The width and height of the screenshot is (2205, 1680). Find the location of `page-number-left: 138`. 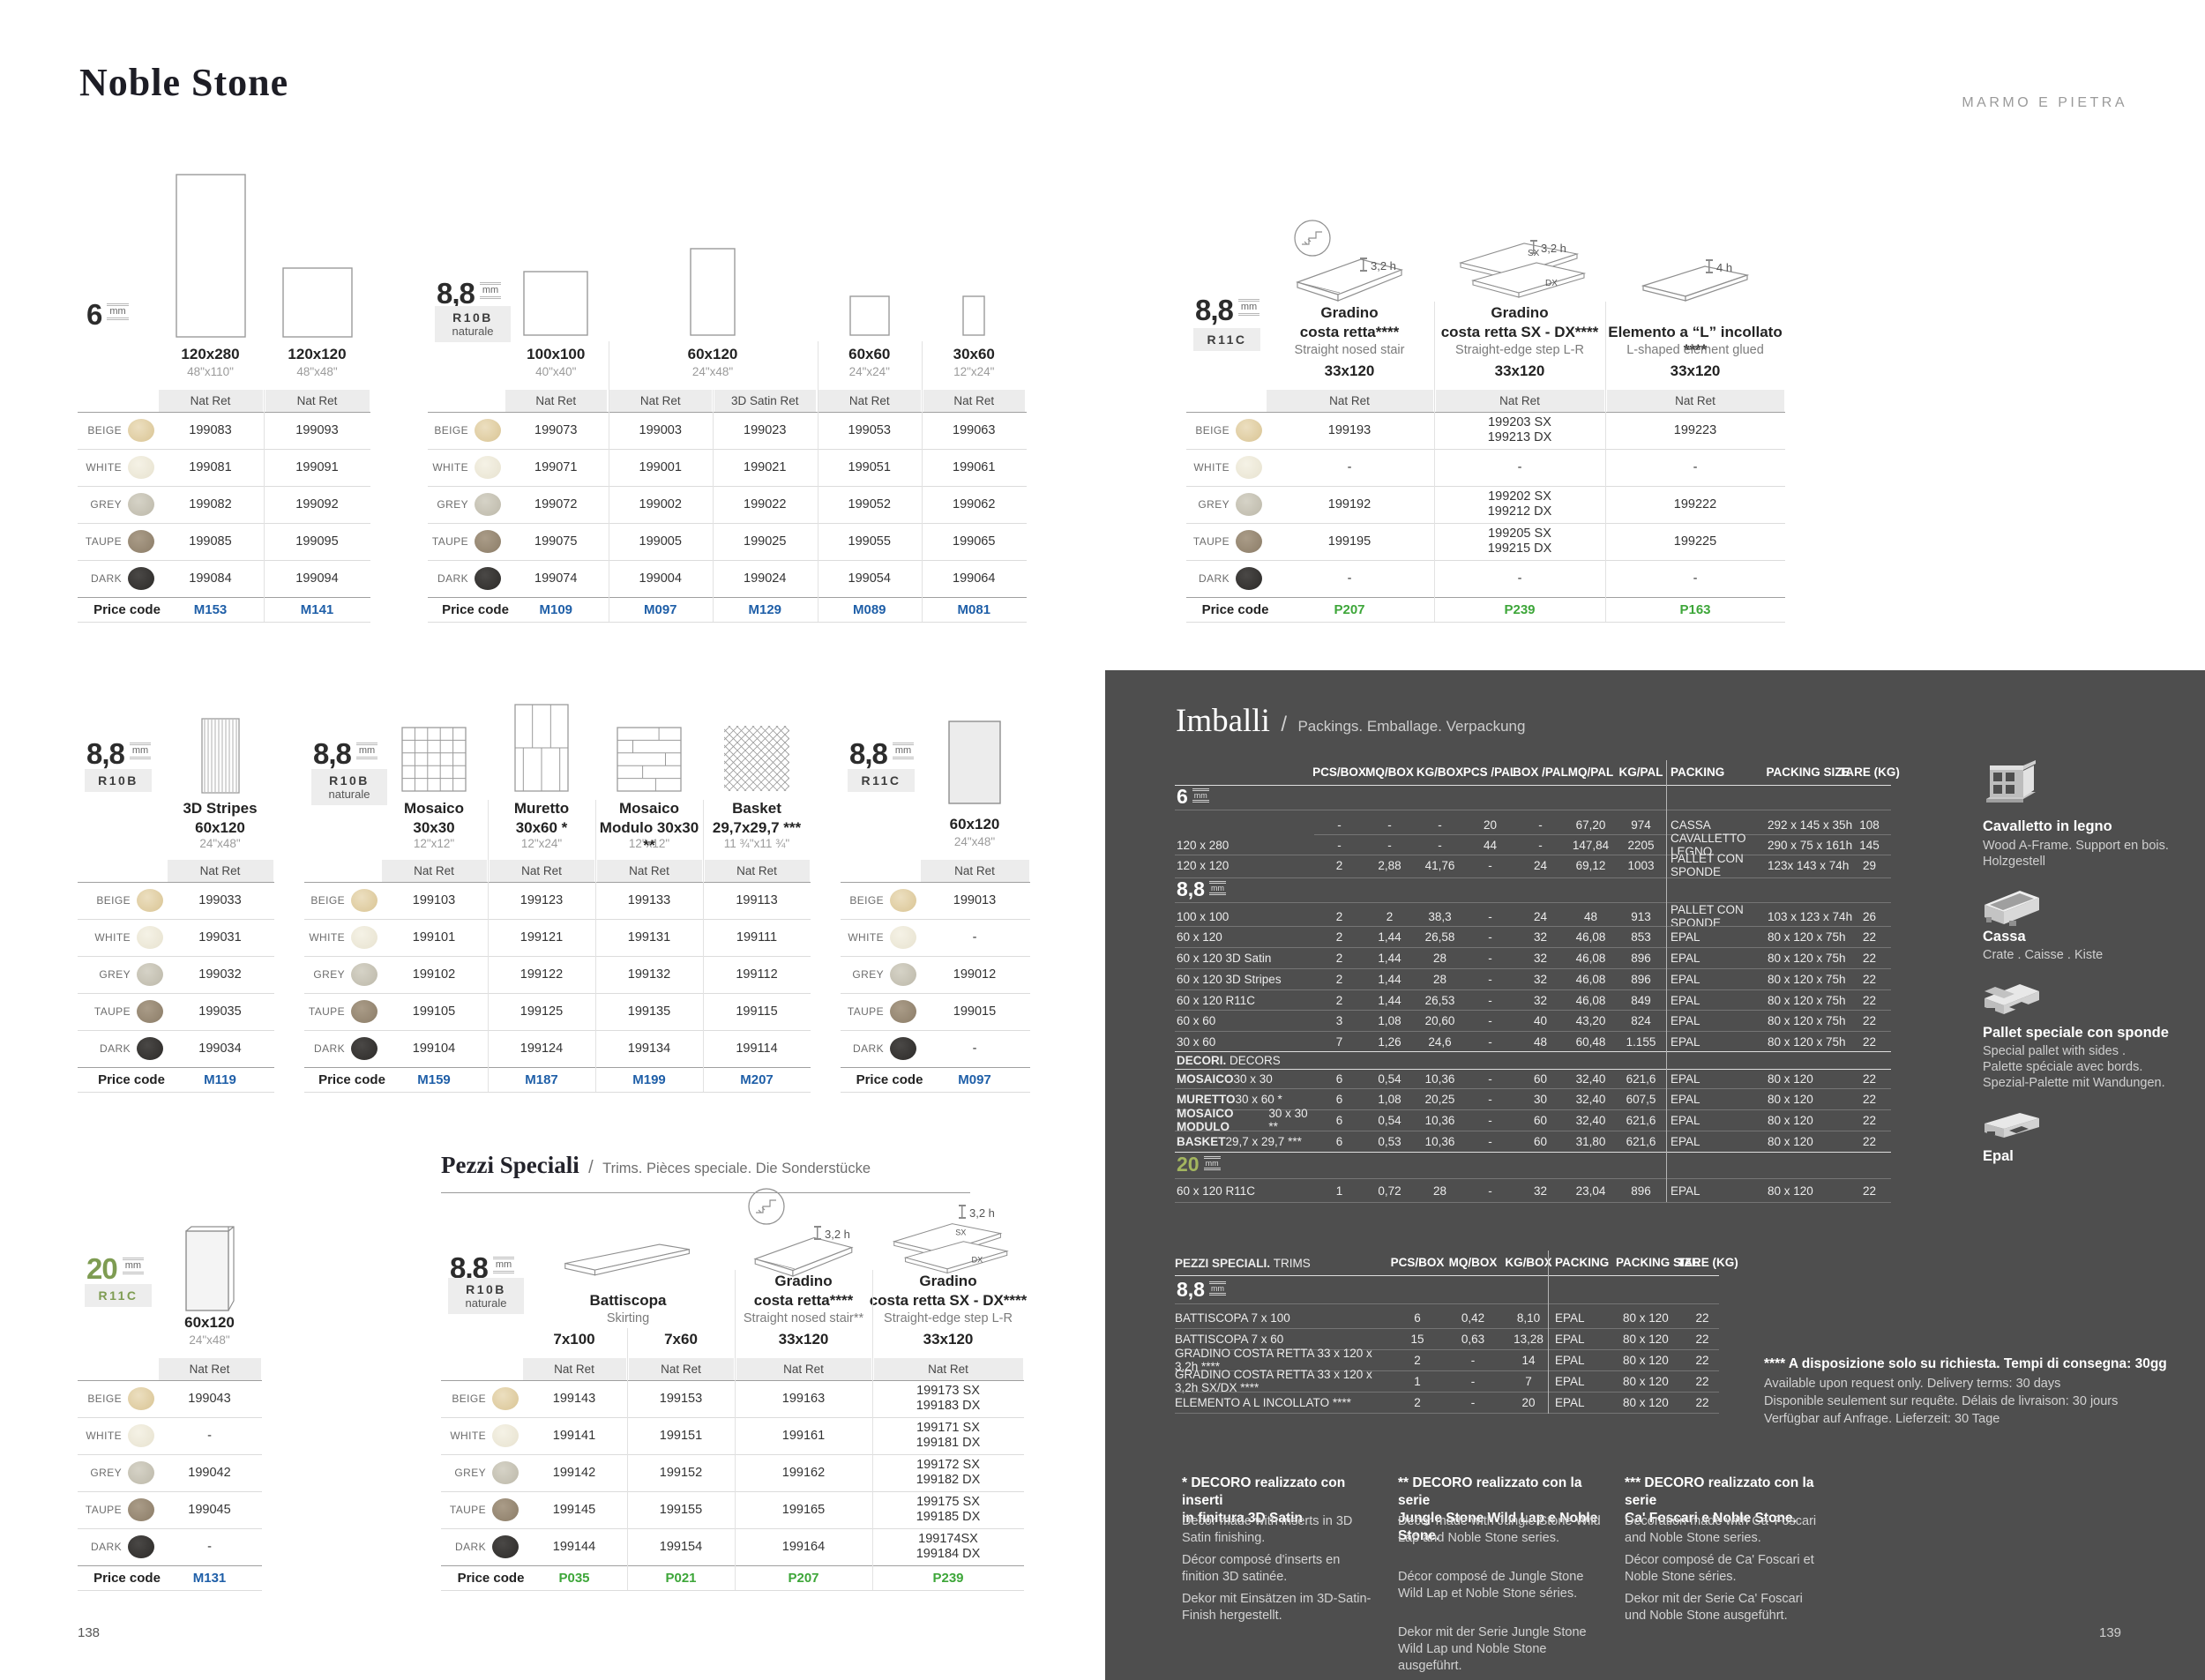

page-number-left: 138 is located at coordinates (89, 1632).